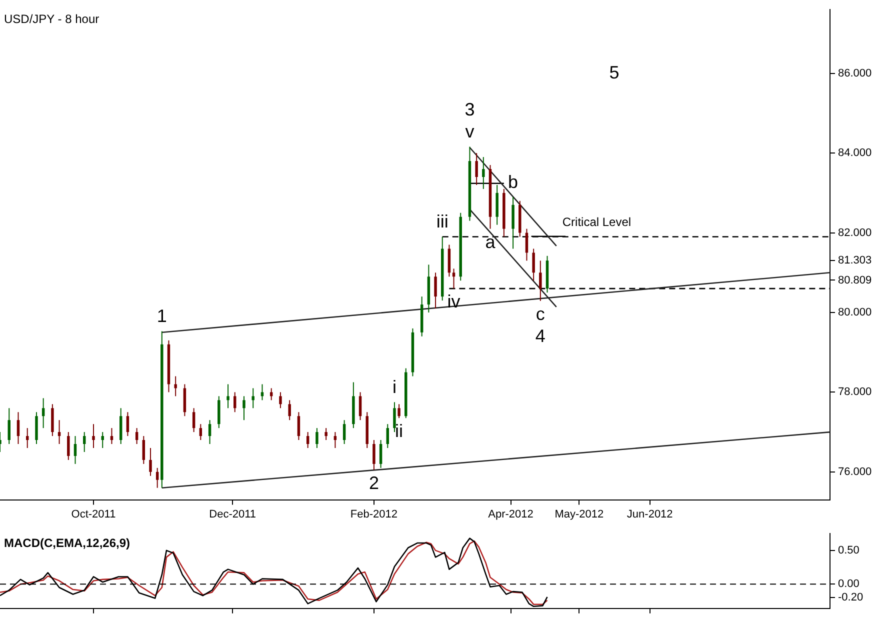  What do you see at coordinates (469, 110) in the screenshot?
I see `annotation: 3` at bounding box center [469, 110].